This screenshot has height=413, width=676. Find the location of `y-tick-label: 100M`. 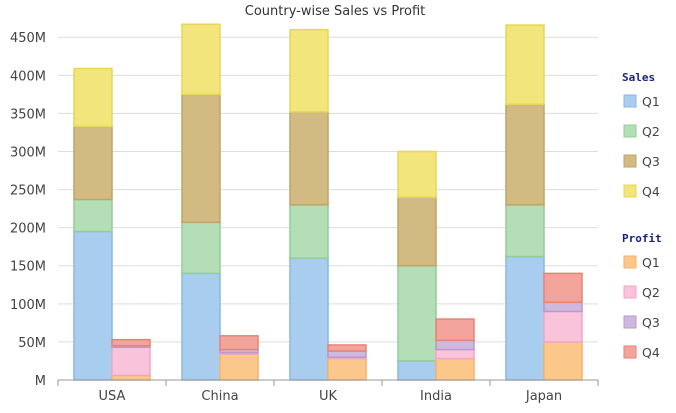

y-tick-label: 100M is located at coordinates (28, 305).